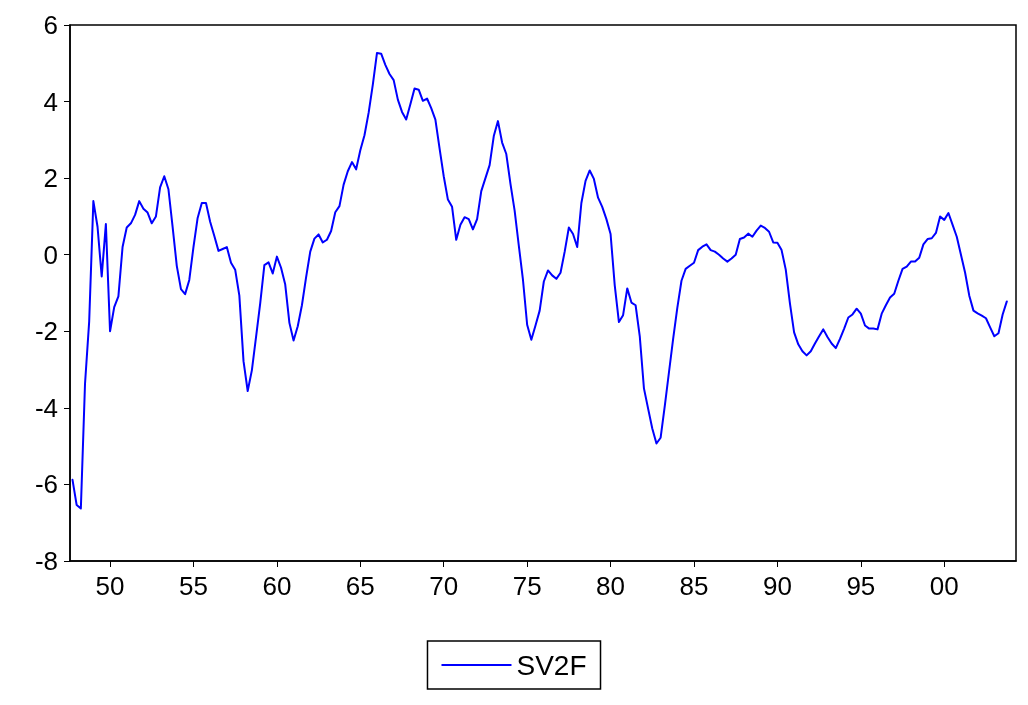 This screenshot has height=705, width=1028. What do you see at coordinates (50, 101) in the screenshot?
I see `y-tick-label: 4` at bounding box center [50, 101].